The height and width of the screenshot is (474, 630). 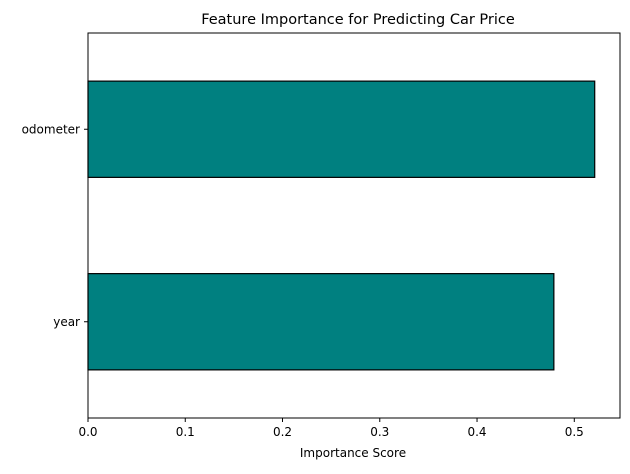 I want to click on x-tick-label: 0.0, so click(x=87, y=432).